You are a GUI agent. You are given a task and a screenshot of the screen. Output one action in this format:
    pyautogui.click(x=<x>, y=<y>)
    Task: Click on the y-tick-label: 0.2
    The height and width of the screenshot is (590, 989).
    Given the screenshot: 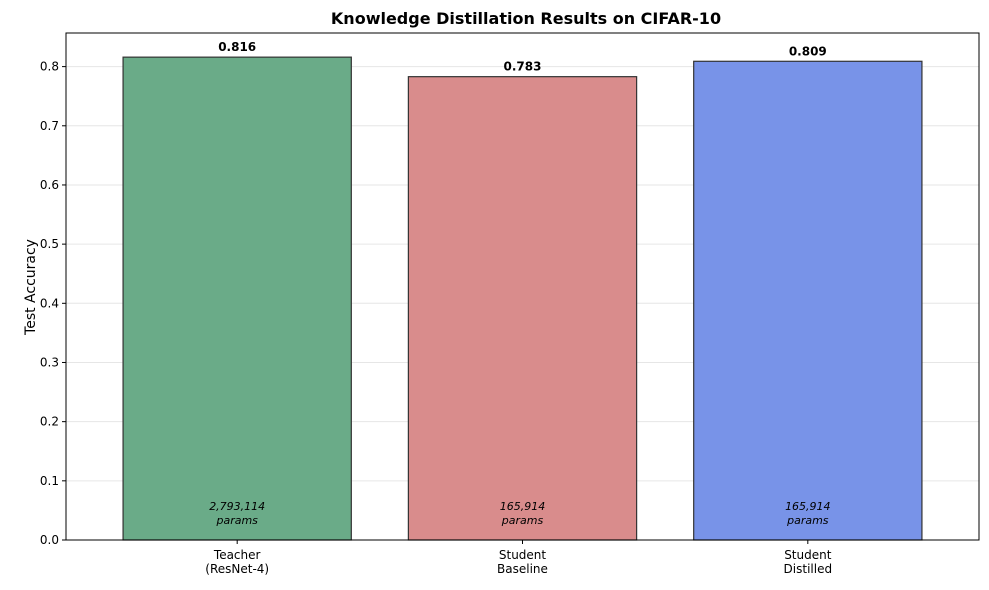 What is the action you would take?
    pyautogui.click(x=49, y=422)
    